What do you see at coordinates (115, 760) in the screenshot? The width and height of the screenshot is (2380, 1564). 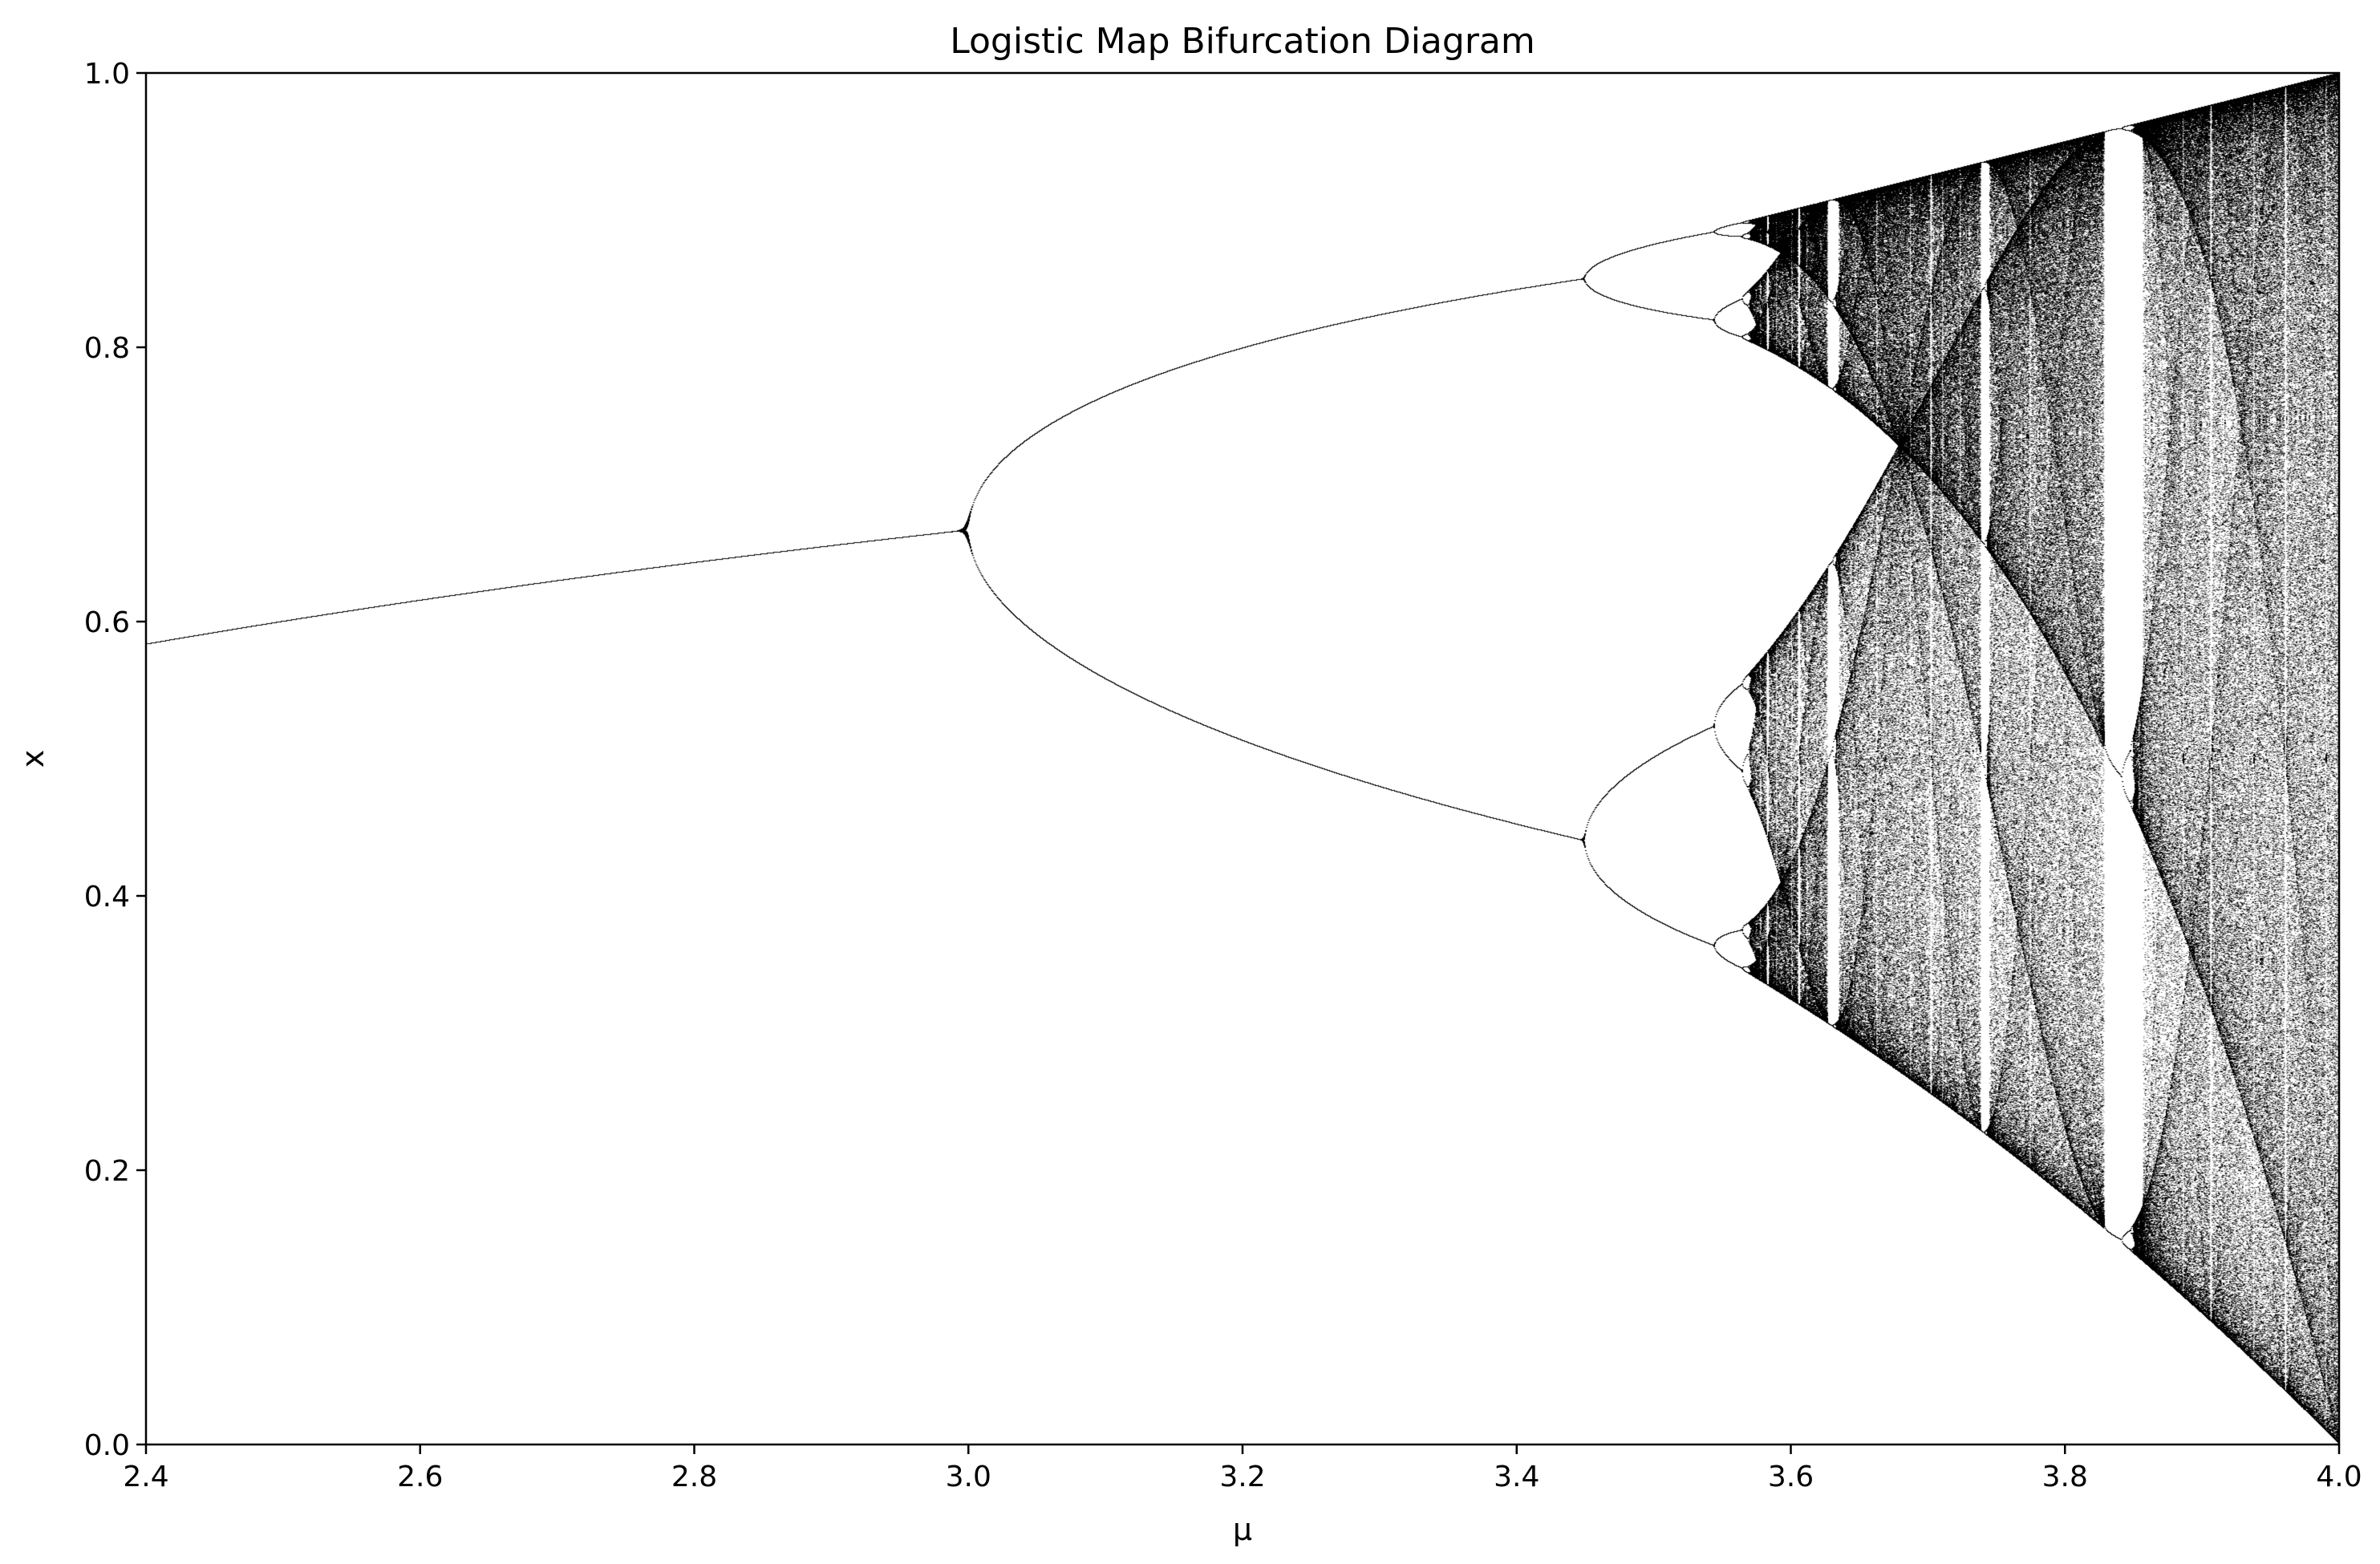 I see `y-axis-ticks: 0.0 0.2 0.4 0.6 0.8 1.0` at bounding box center [115, 760].